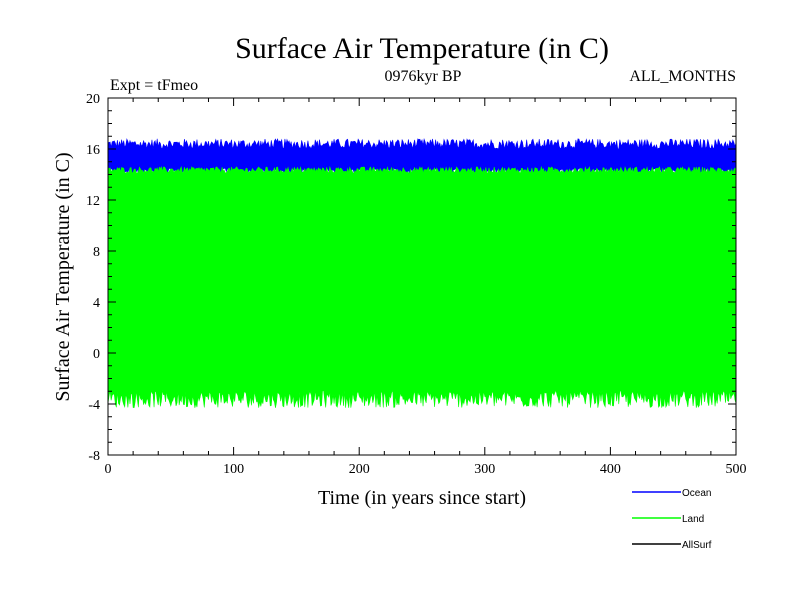 The width and height of the screenshot is (800, 600). What do you see at coordinates (697, 545) in the screenshot?
I see `legend-label-allsurf: AllSurf` at bounding box center [697, 545].